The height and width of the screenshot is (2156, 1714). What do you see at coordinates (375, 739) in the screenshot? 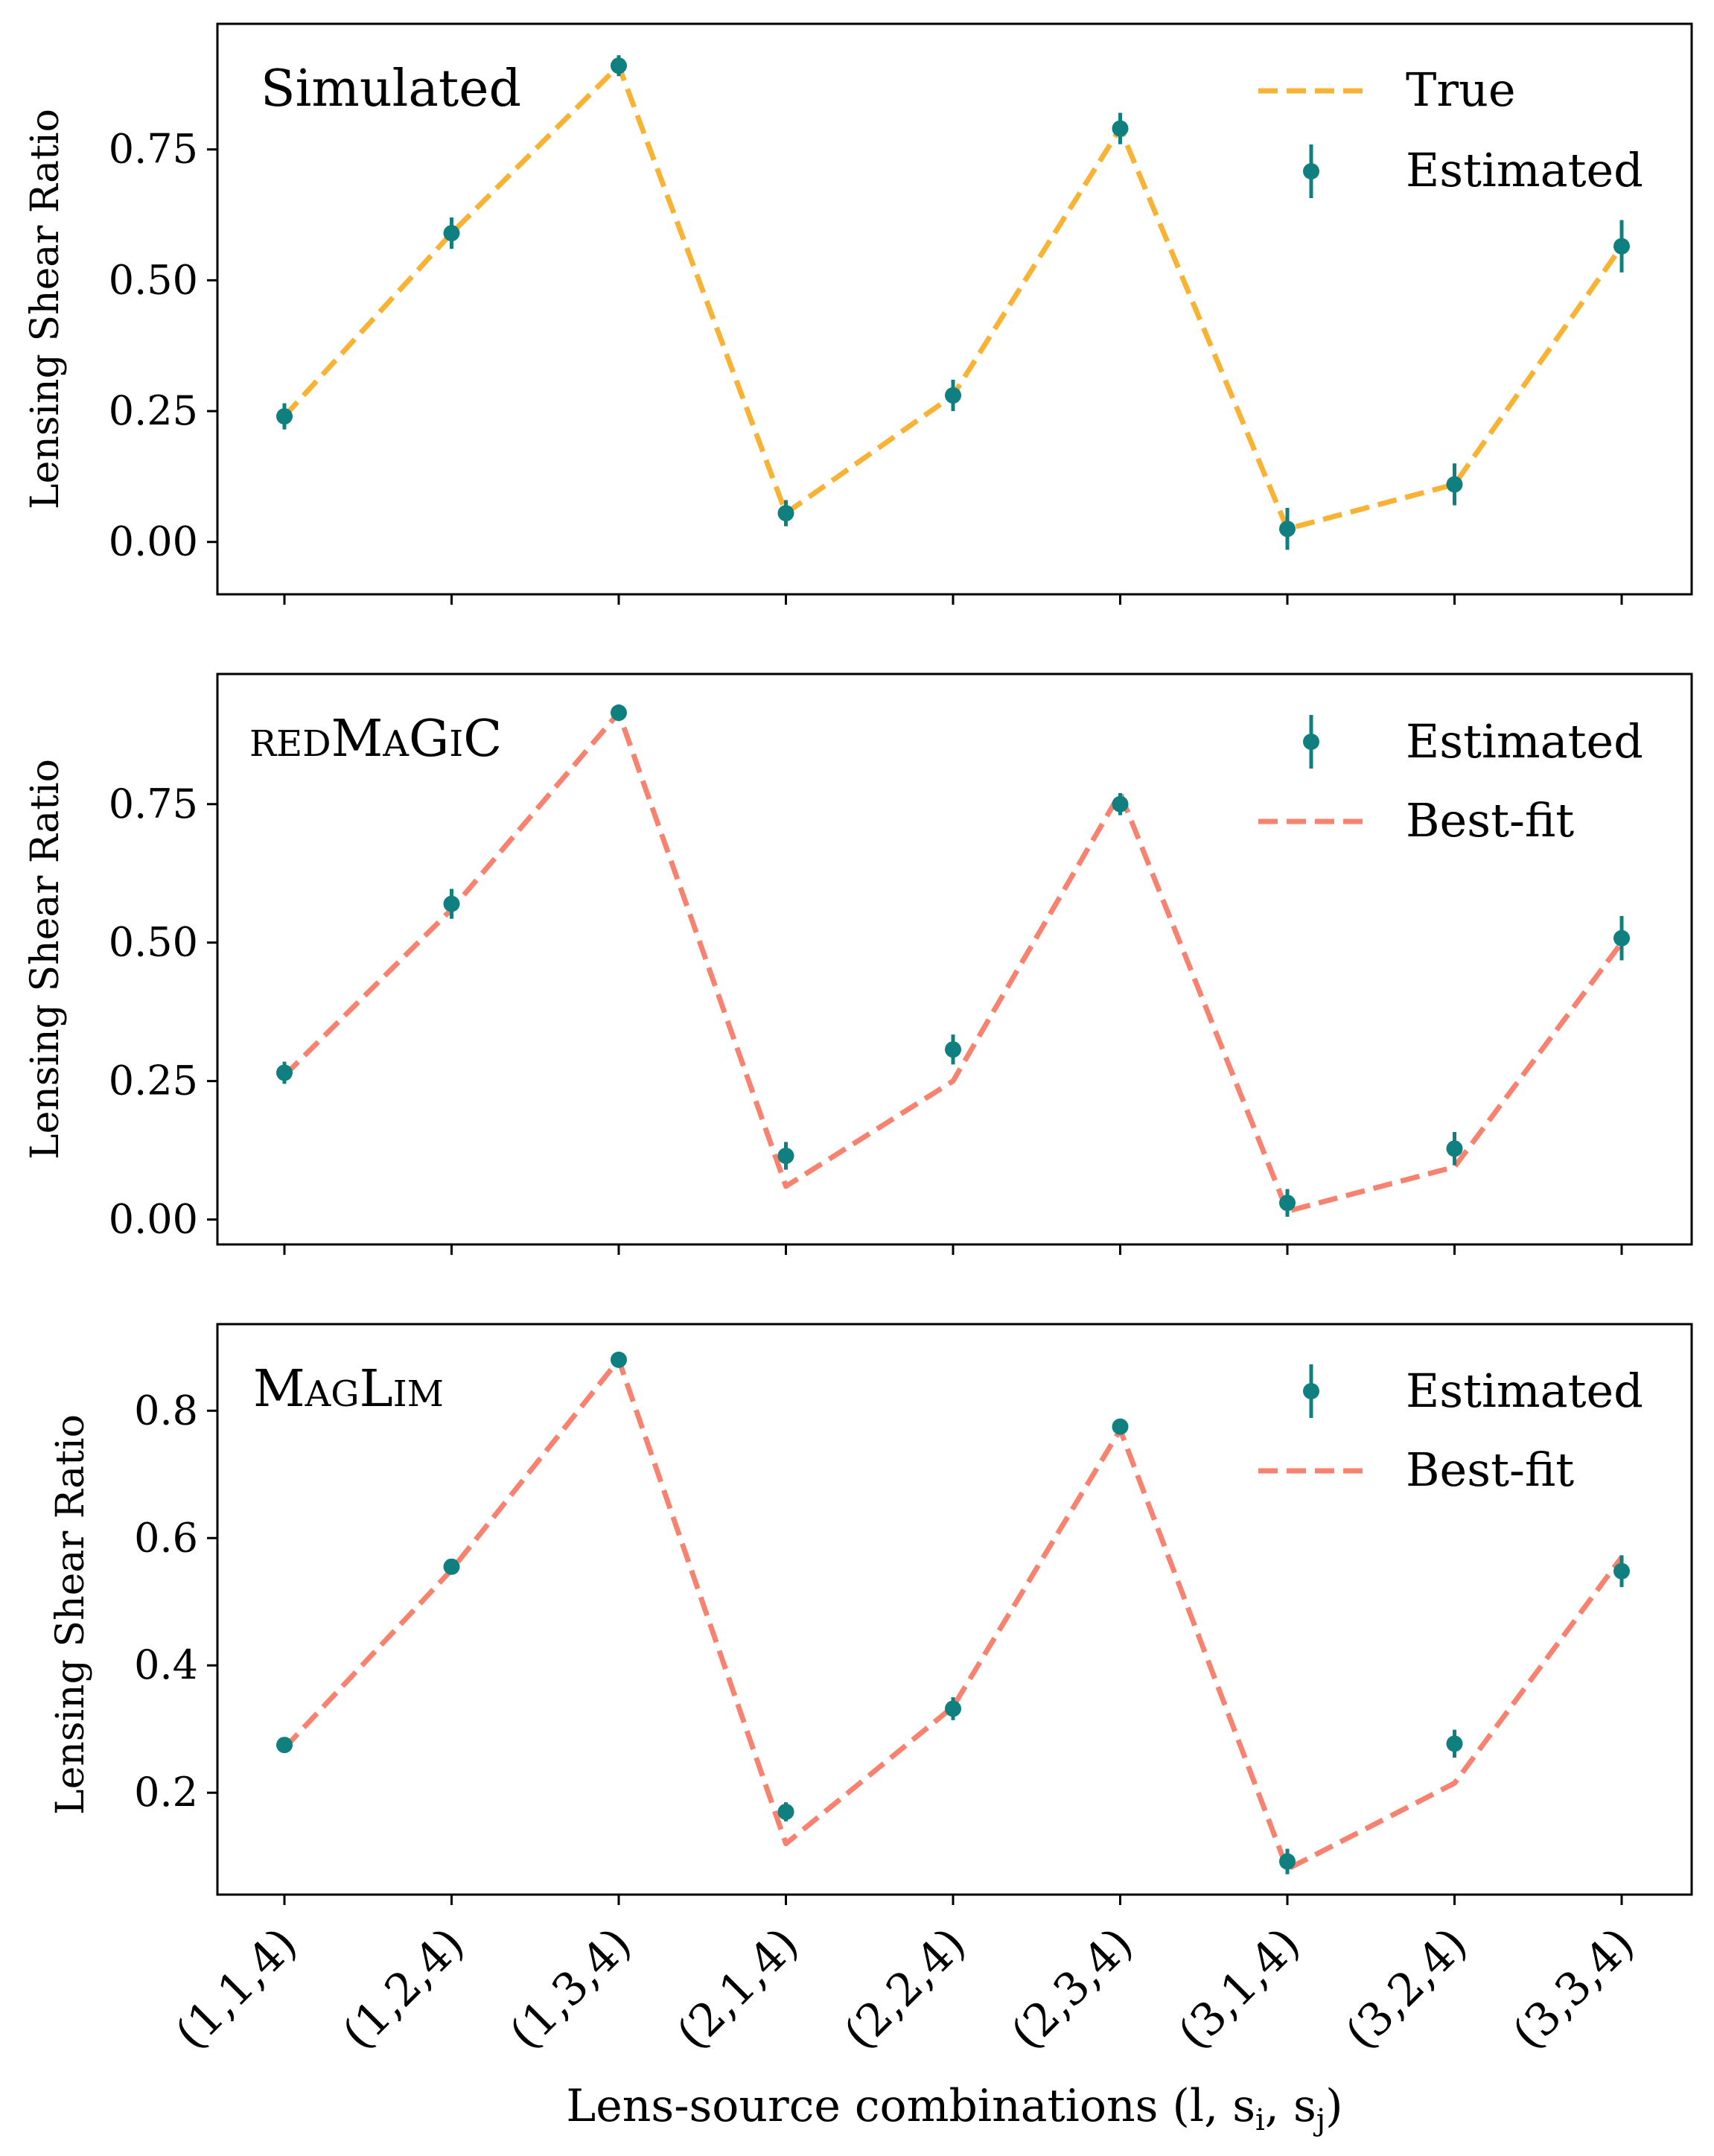
I see `panel-title: redMaGiC` at bounding box center [375, 739].